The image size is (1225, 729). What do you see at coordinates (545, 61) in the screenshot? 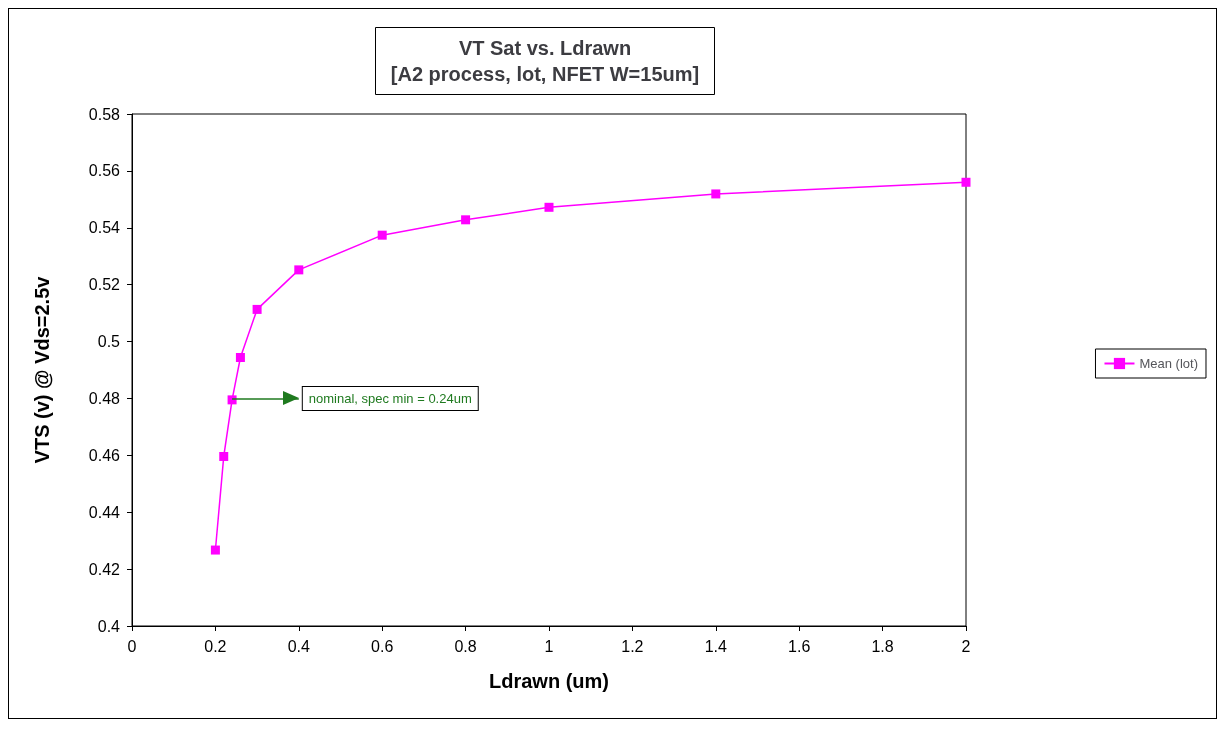
I see `chart-title: VT Sat vs. Ldrawn [A2 process, lot, NFET W=15um]` at bounding box center [545, 61].